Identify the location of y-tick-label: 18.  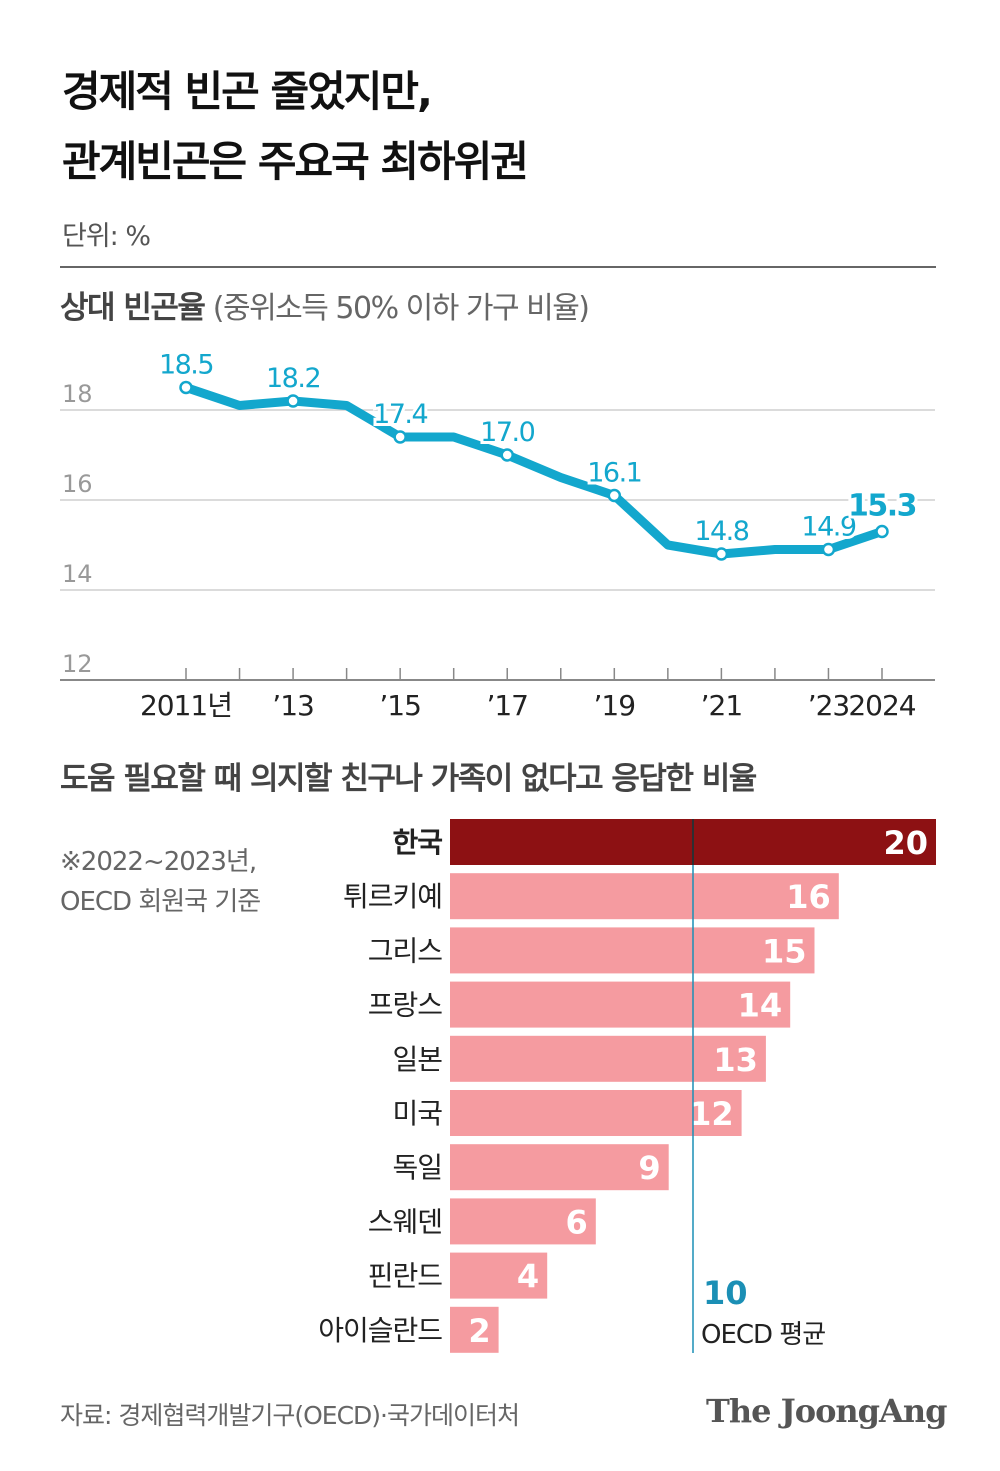
(77, 394).